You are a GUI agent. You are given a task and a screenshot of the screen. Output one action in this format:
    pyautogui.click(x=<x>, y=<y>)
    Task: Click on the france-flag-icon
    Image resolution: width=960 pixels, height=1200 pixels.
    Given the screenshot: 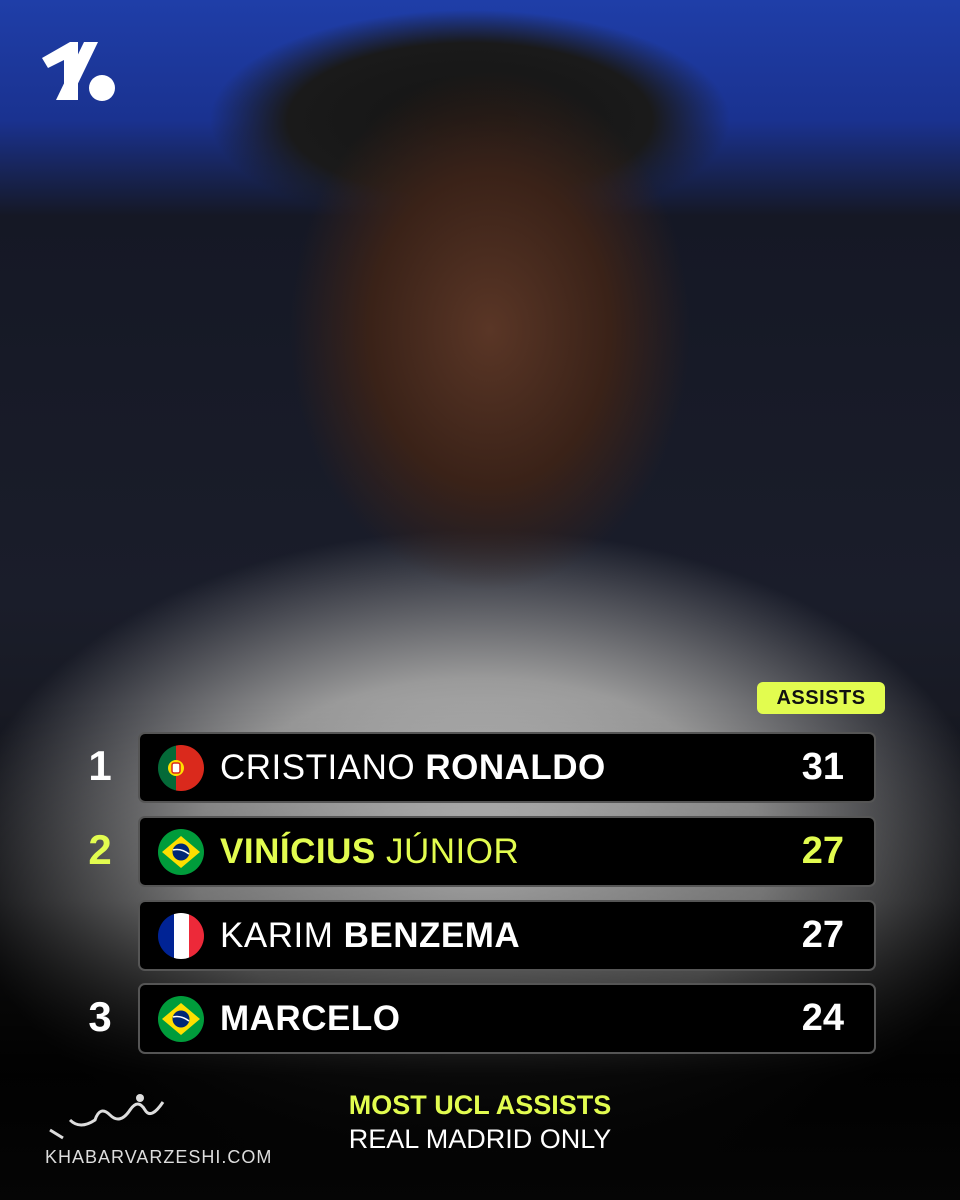 What is the action you would take?
    pyautogui.click(x=181, y=935)
    